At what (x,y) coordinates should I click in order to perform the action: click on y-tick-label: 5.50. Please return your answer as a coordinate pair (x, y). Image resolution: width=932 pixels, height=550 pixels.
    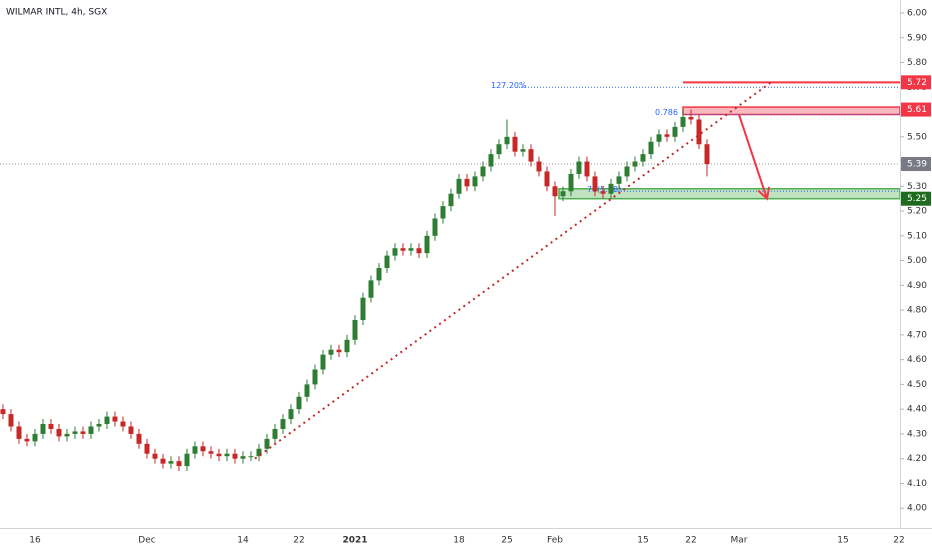
    Looking at the image, I should click on (917, 137).